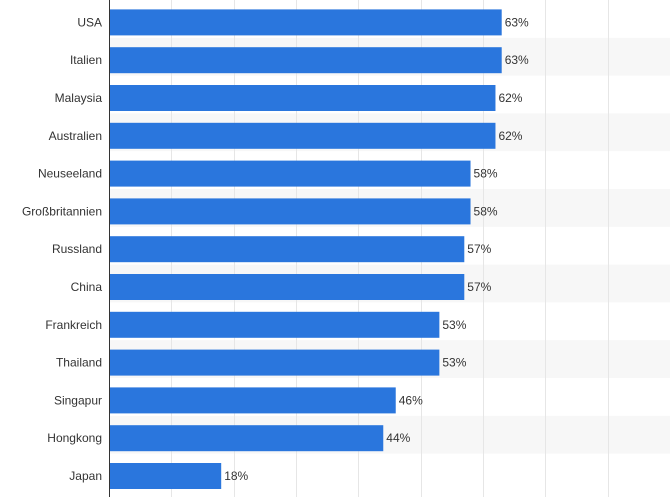 The width and height of the screenshot is (670, 497). I want to click on category-label: Großbritannien, so click(62, 211).